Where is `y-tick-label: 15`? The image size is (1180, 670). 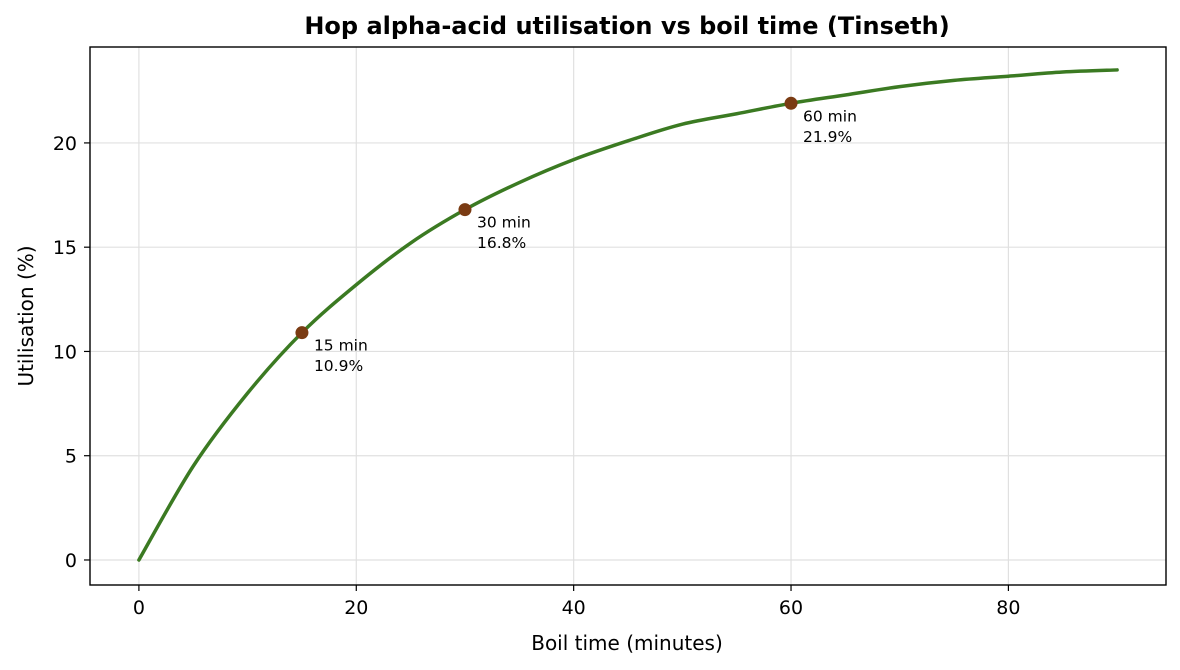 y-tick-label: 15 is located at coordinates (65, 248).